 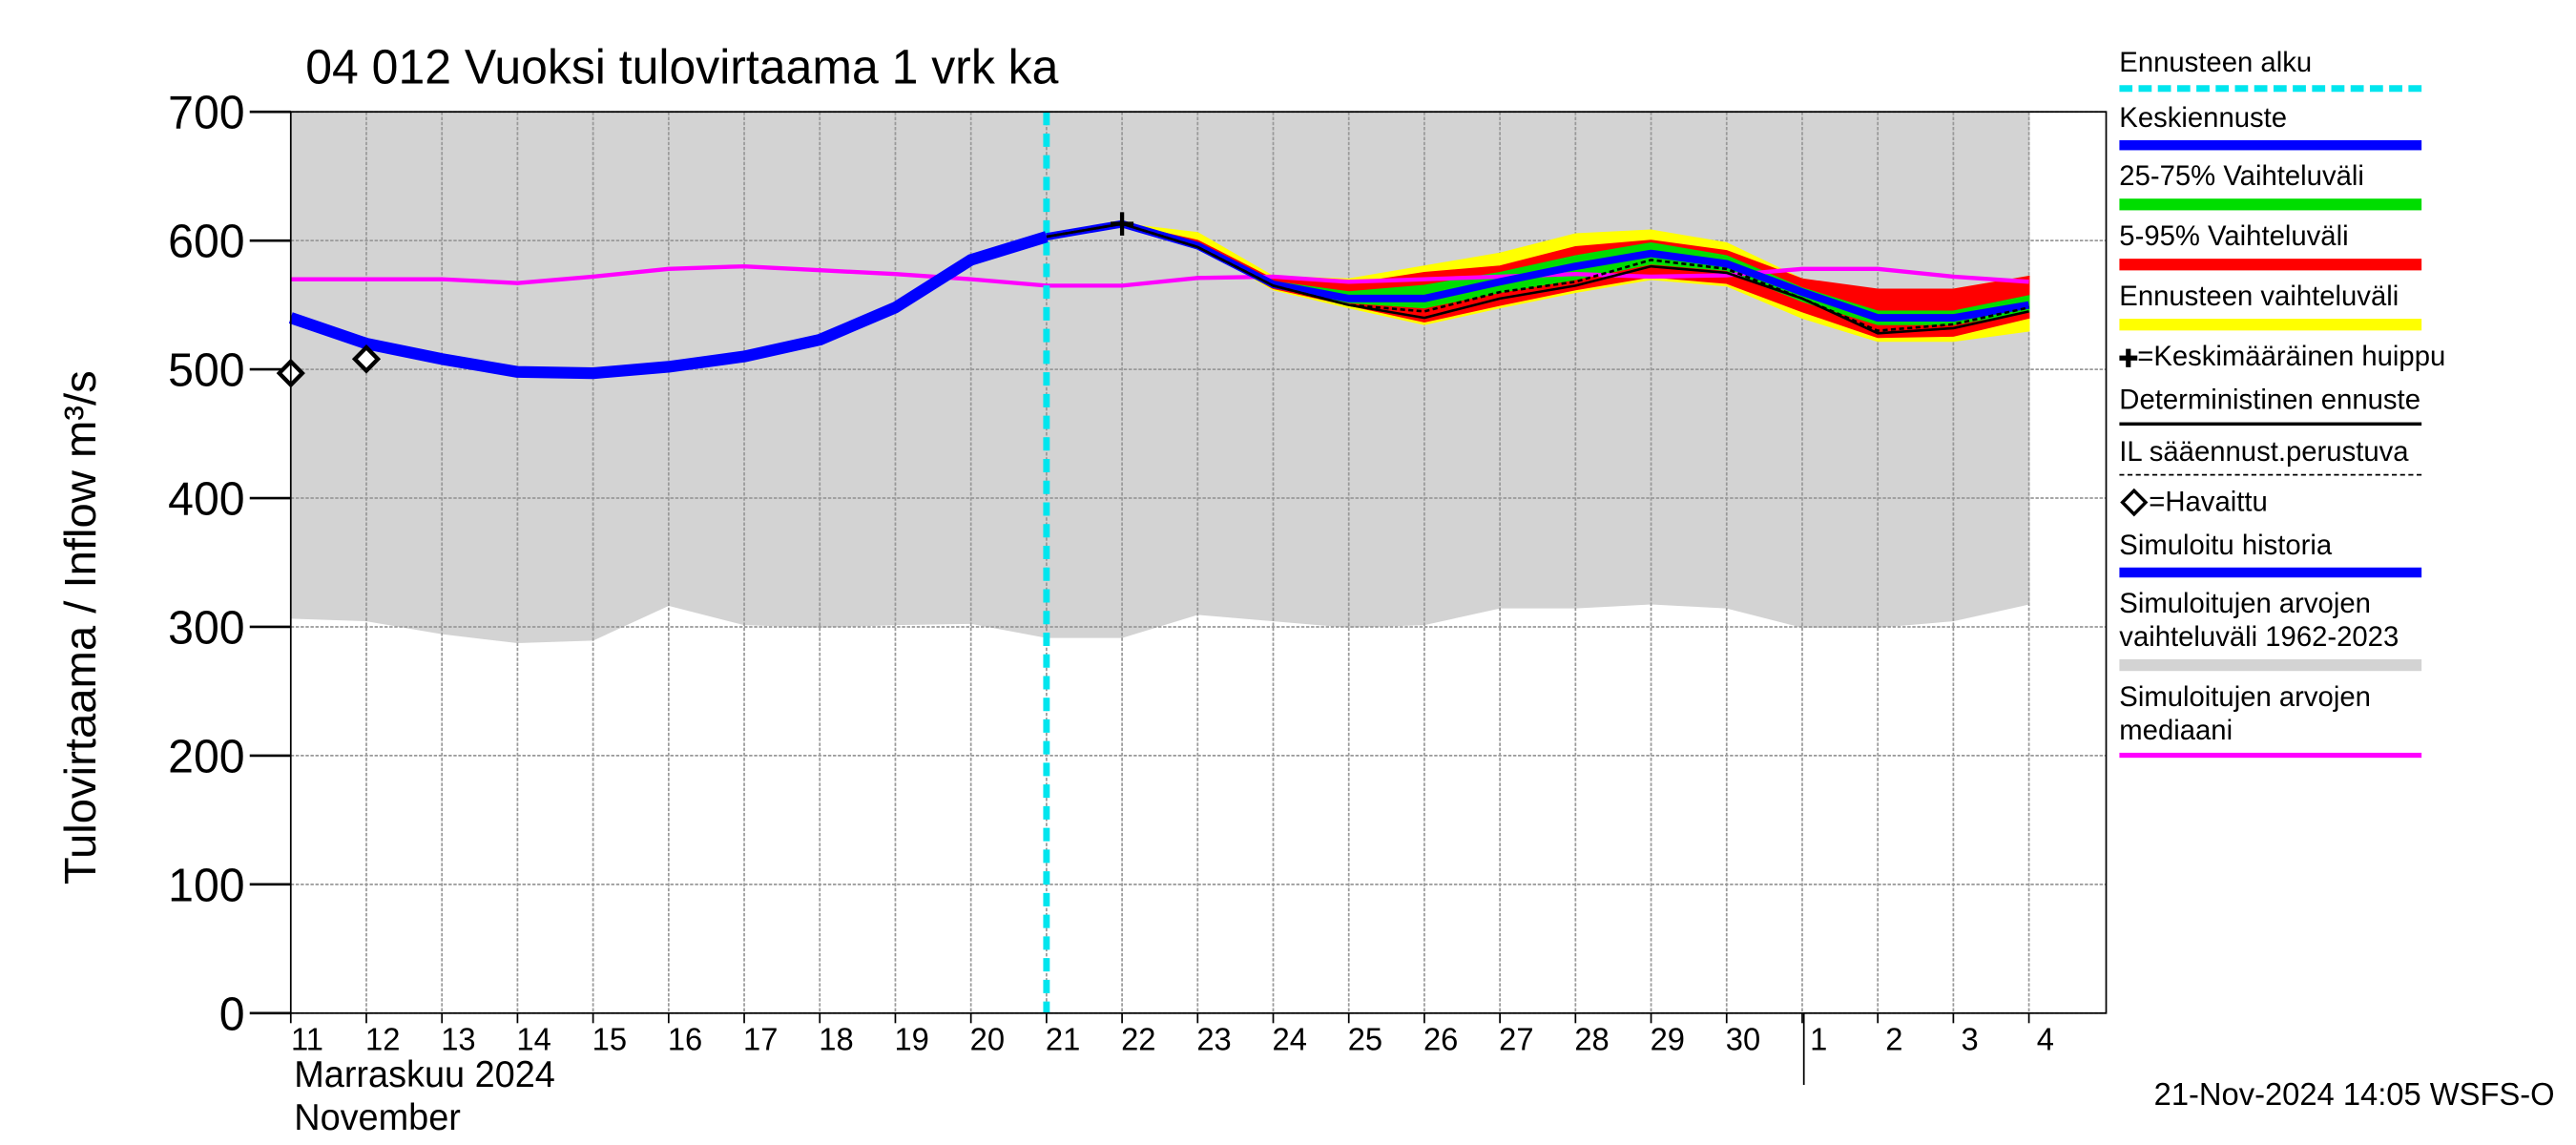 I want to click on legend-row: =Keskimääräinen huippu, so click(x=2291, y=357).